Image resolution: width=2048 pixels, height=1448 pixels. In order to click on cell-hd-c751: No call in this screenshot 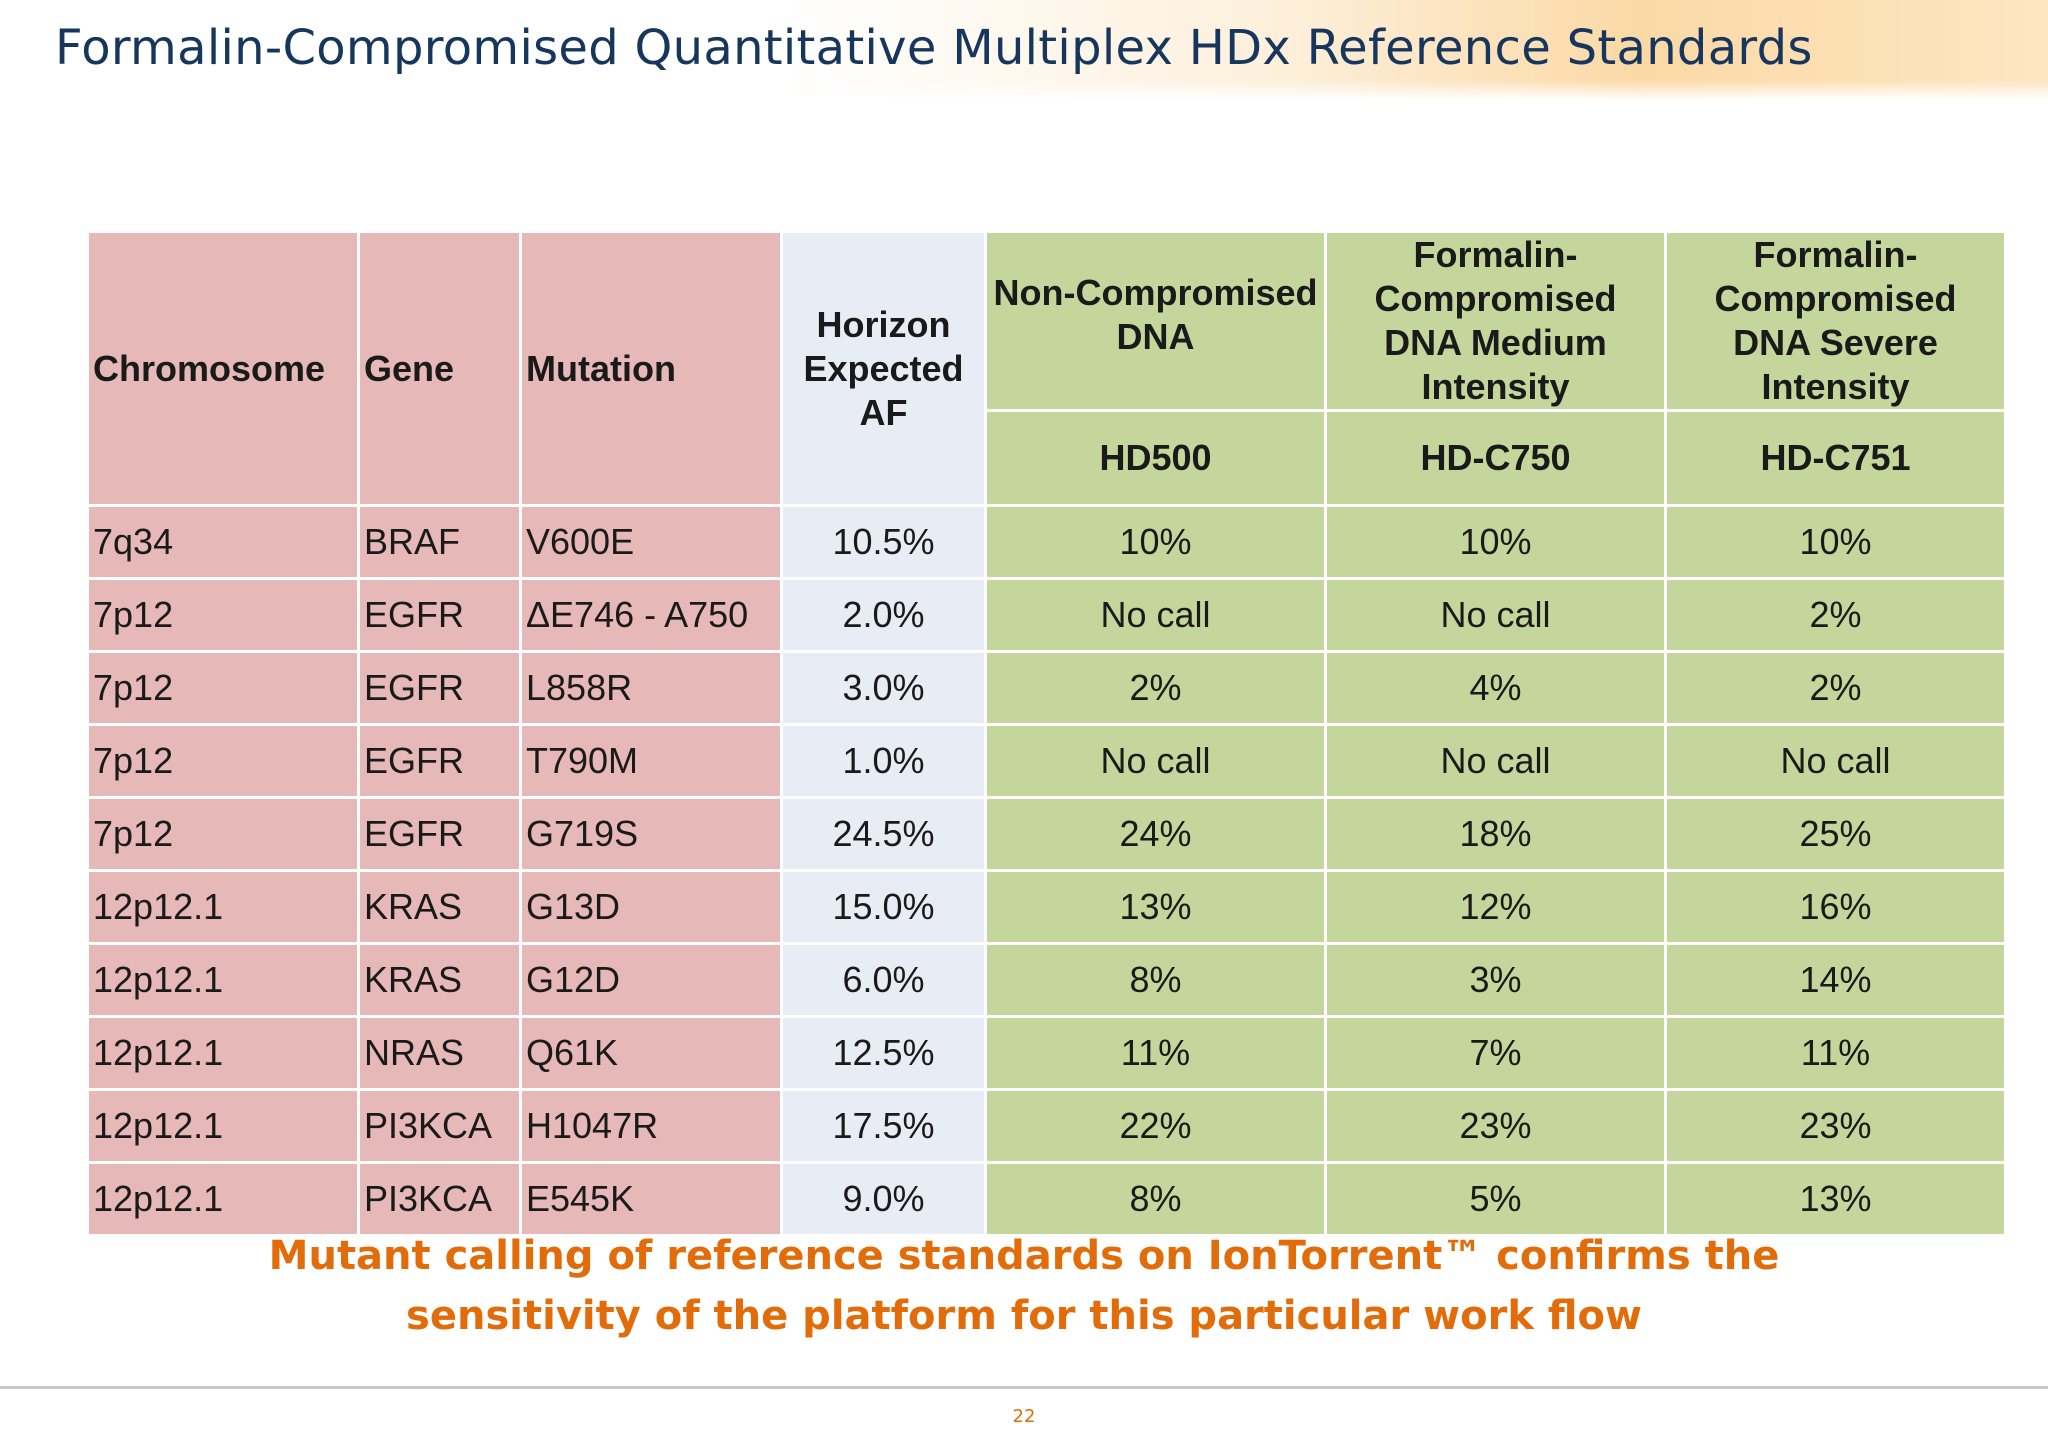, I will do `click(1835, 761)`.